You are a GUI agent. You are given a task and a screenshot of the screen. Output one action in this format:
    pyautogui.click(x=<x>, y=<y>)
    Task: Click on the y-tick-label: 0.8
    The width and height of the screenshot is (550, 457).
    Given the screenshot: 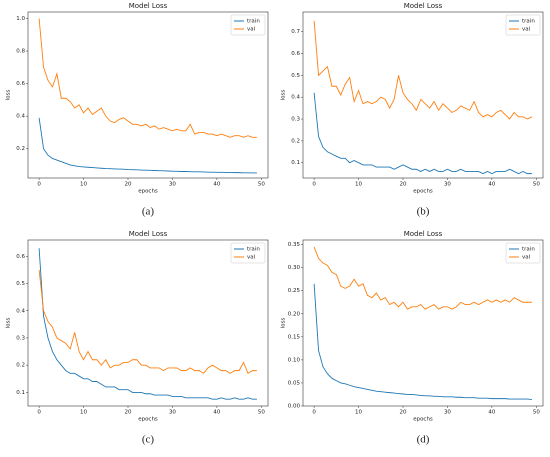 What is the action you would take?
    pyautogui.click(x=20, y=52)
    